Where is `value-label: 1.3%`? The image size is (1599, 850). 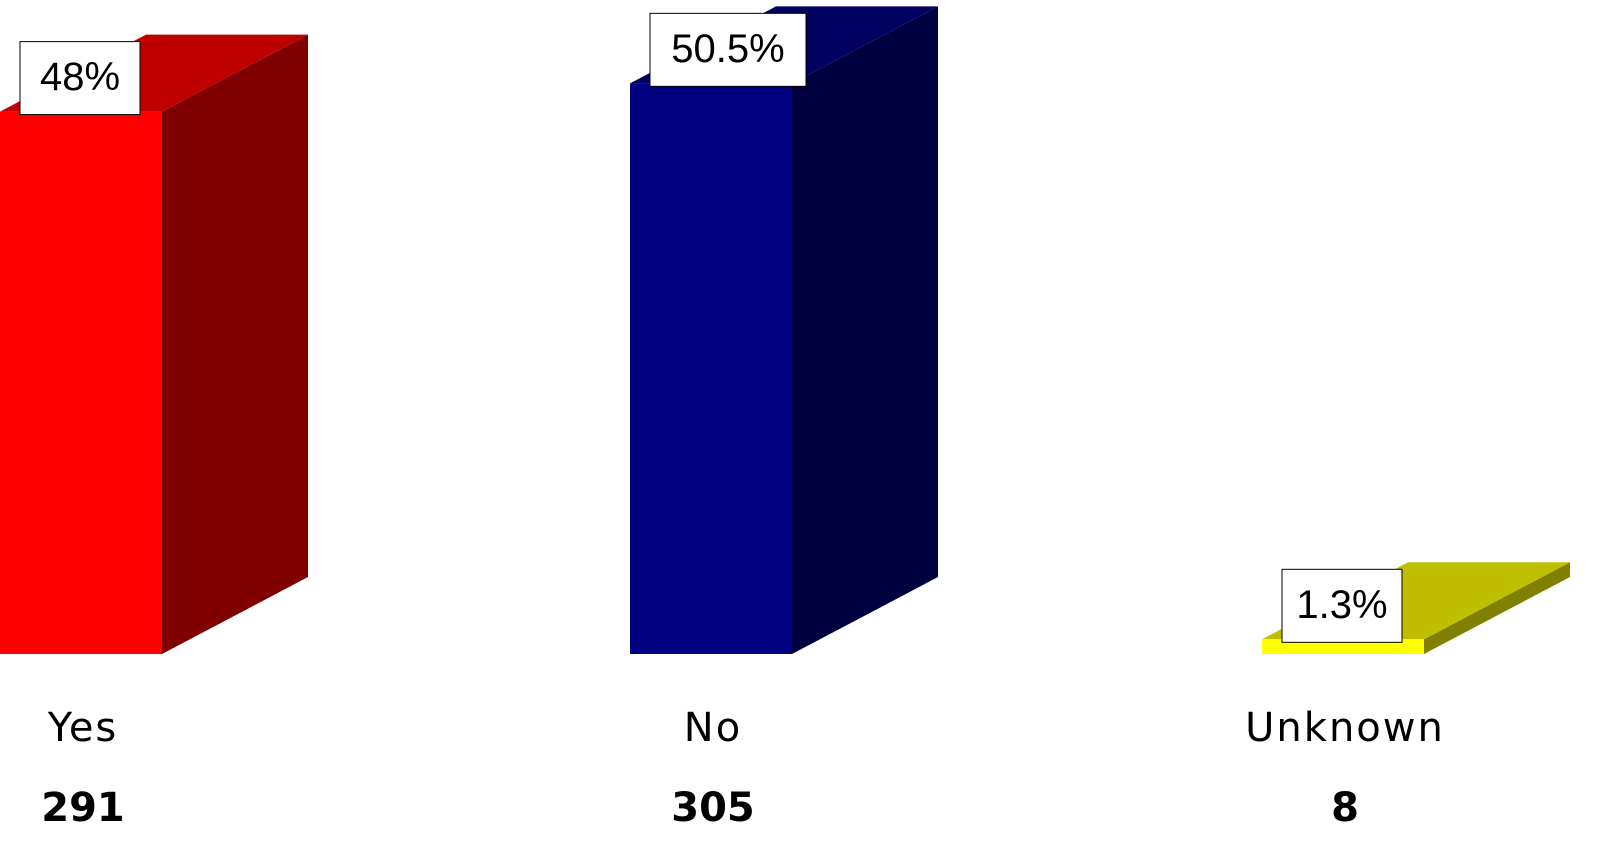
value-label: 1.3% is located at coordinates (1341, 605).